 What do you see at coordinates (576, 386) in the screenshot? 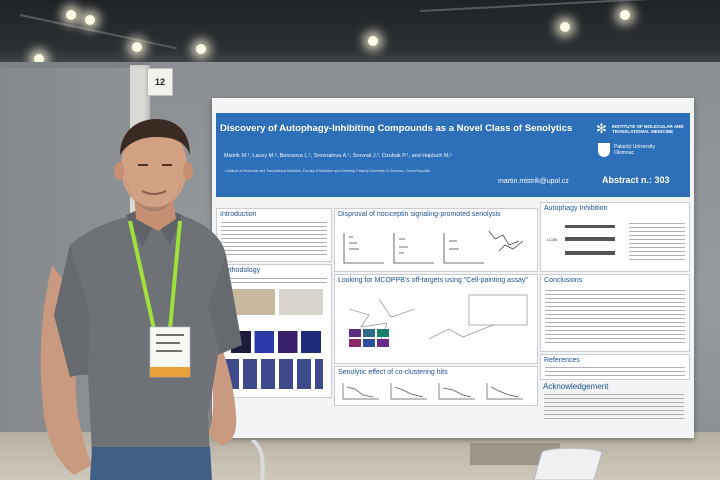
I see `section-heading: Acknowledgement` at bounding box center [576, 386].